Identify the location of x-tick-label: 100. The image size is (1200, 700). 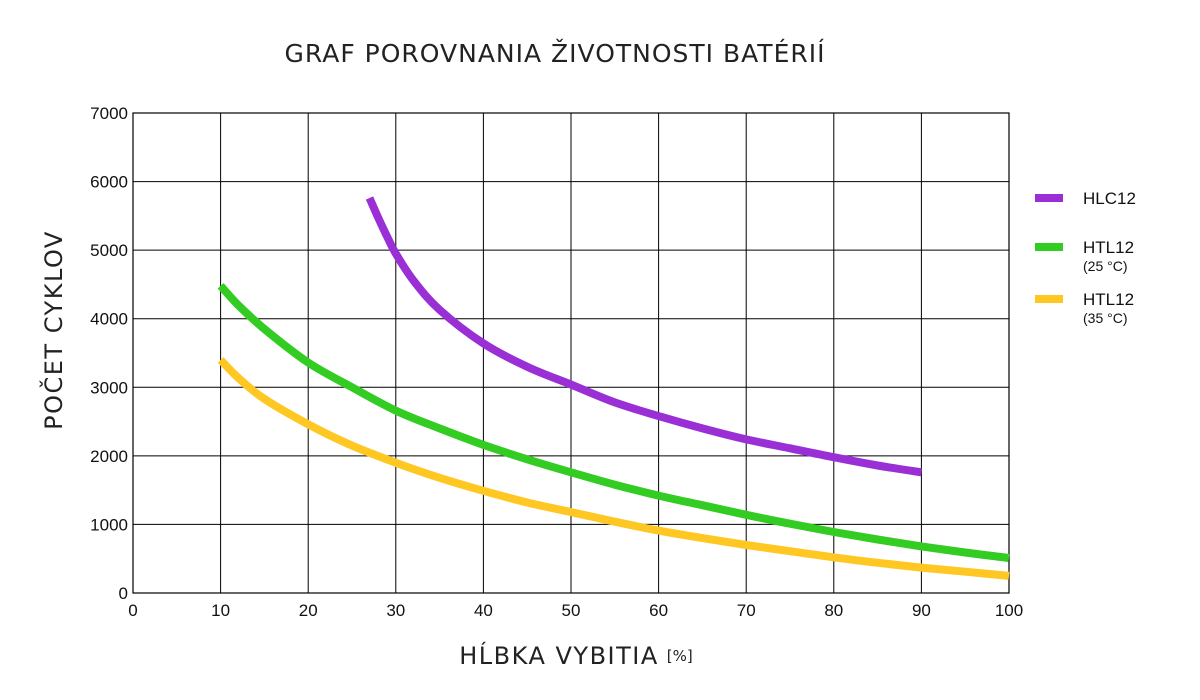
(1009, 610).